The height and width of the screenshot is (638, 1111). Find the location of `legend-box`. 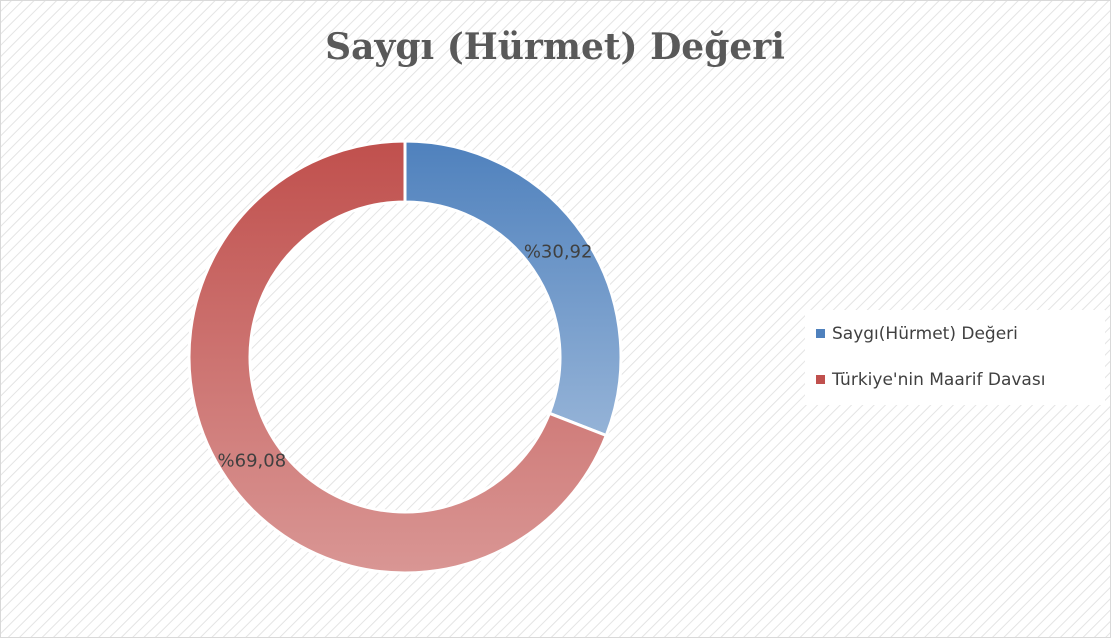

legend-box is located at coordinates (955, 357).